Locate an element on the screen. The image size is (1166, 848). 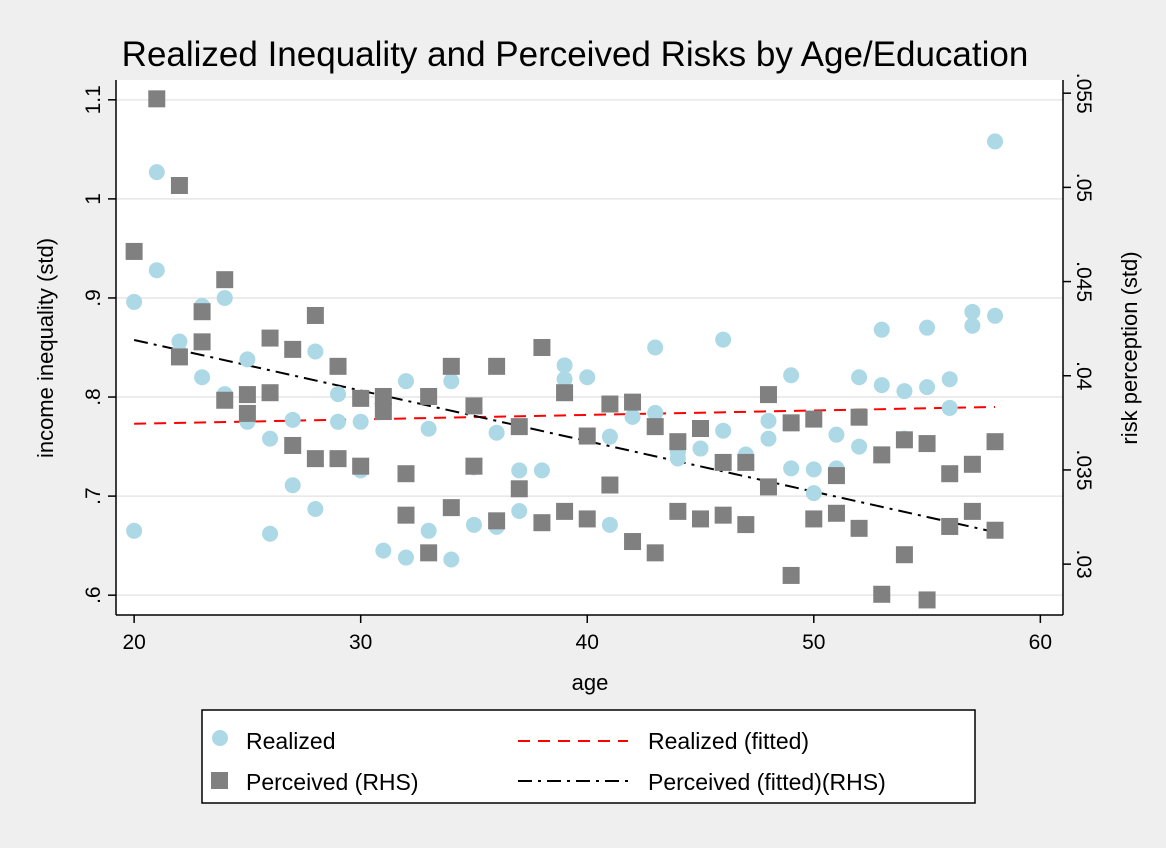
legend-symbol-perceived is located at coordinates (219, 780).